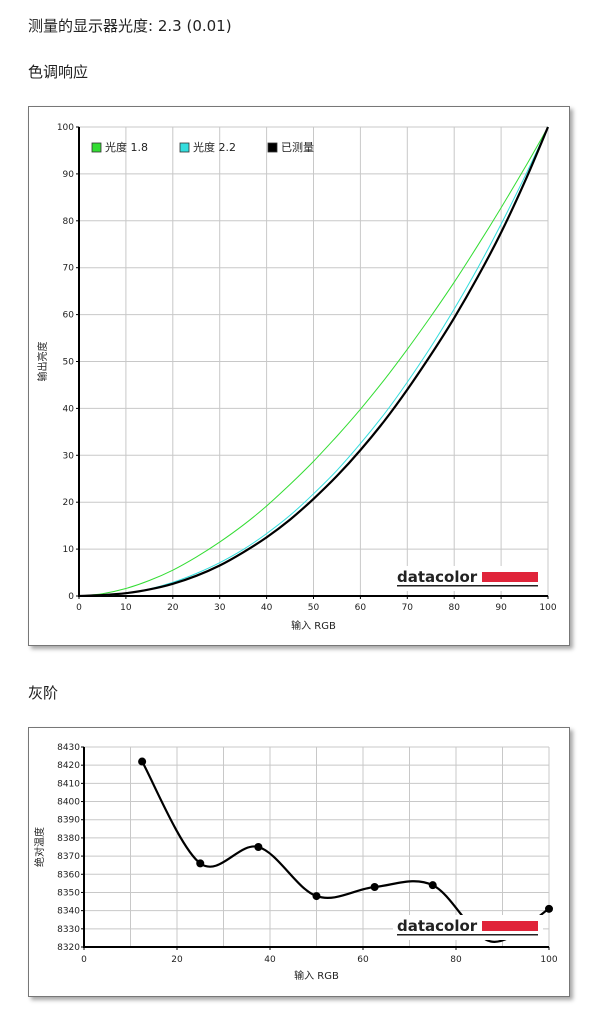 This screenshot has height=1033, width=595. I want to click on legend-label: 光度 1.8, so click(126, 147).